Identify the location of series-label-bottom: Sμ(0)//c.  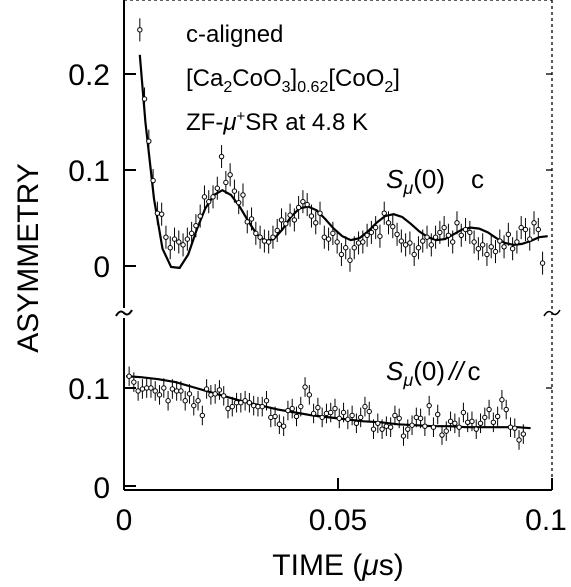
(433, 373).